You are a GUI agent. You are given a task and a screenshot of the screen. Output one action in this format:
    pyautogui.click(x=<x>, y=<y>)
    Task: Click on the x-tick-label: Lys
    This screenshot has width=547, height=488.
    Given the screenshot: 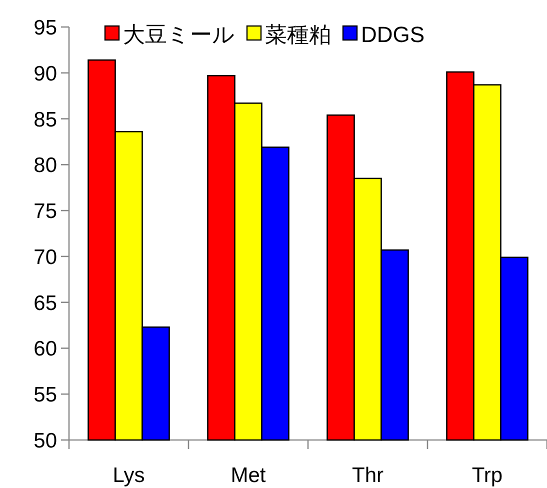 What is the action you would take?
    pyautogui.click(x=128, y=475)
    